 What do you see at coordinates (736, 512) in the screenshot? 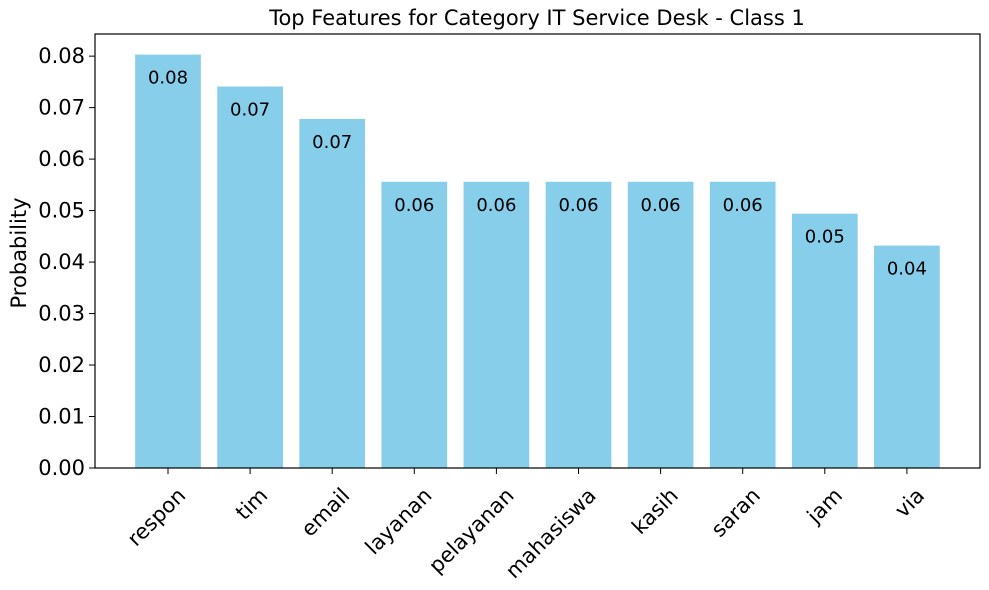
I see `x-tick-label-saran: saran` at bounding box center [736, 512].